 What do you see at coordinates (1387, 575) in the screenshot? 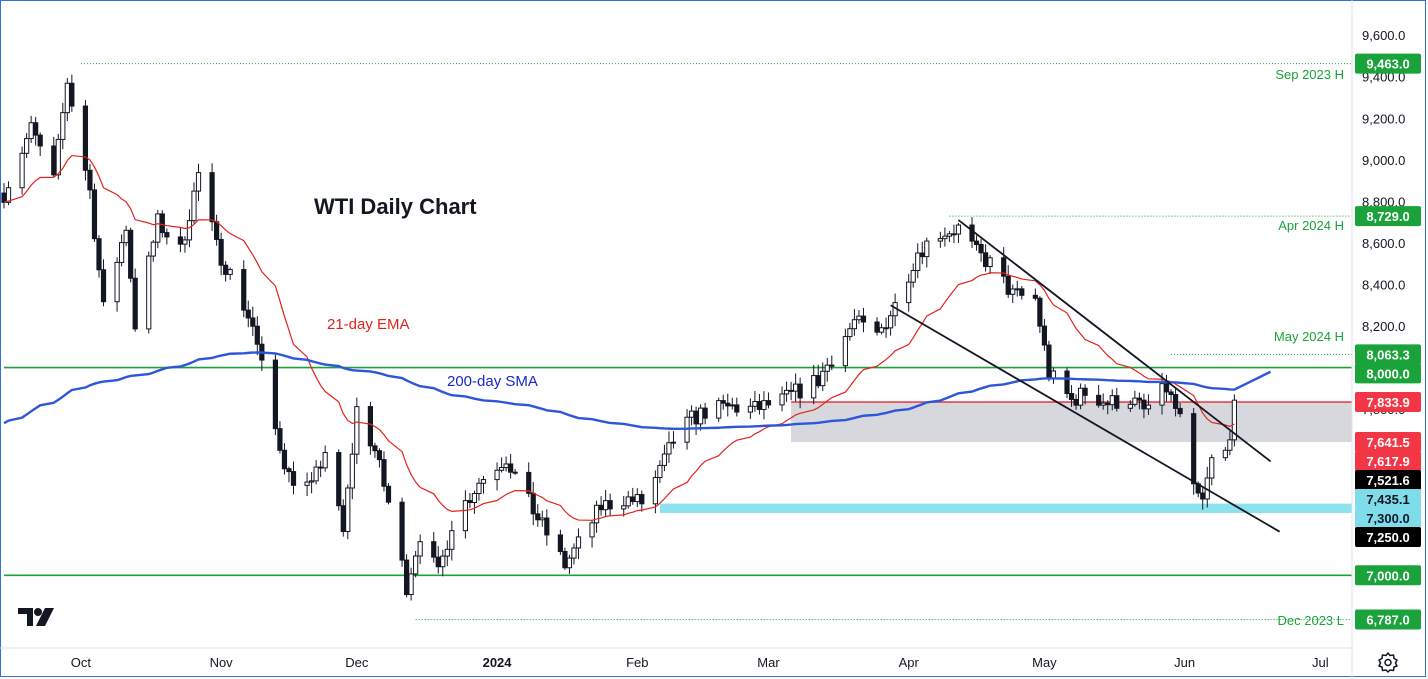
I see `price-tag-label: 7,000.0` at bounding box center [1387, 575].